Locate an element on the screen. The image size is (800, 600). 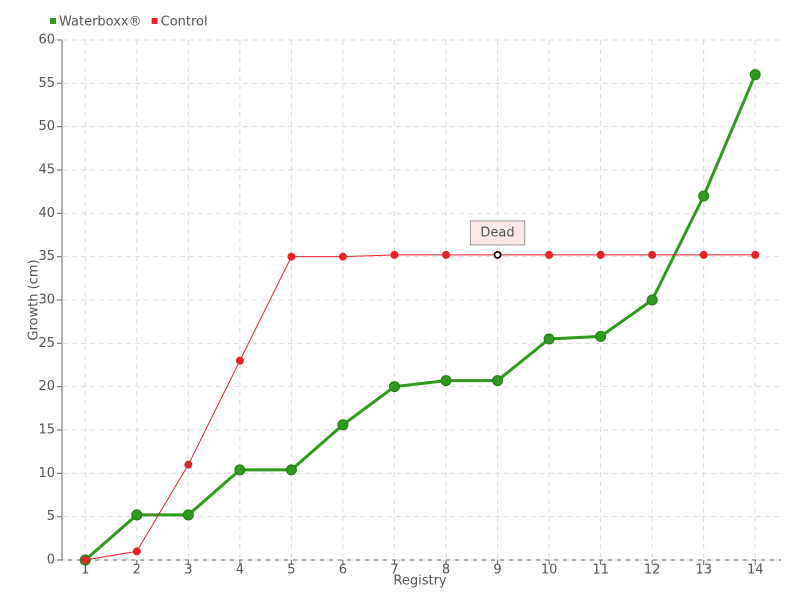
y-tick-label: 30 is located at coordinates (46, 300).